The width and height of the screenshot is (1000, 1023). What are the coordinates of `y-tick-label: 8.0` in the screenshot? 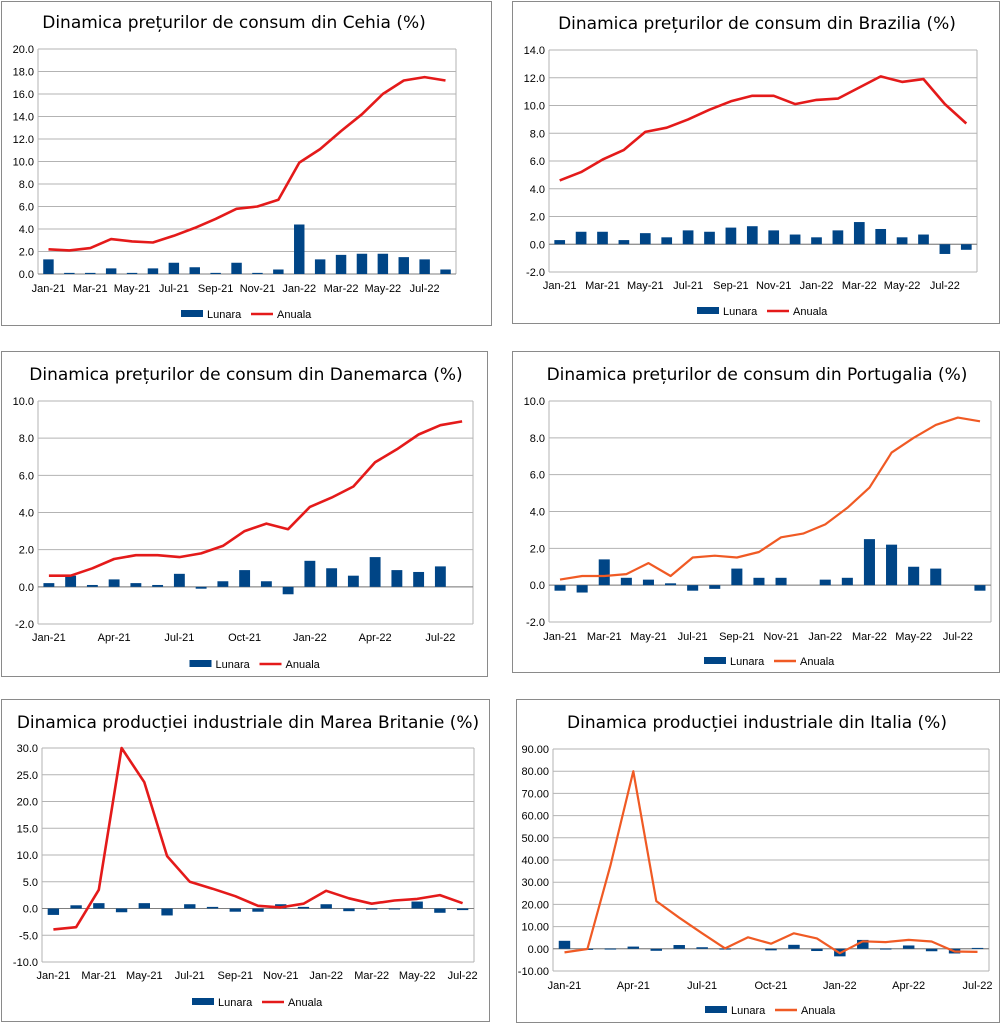 It's located at (26, 439).